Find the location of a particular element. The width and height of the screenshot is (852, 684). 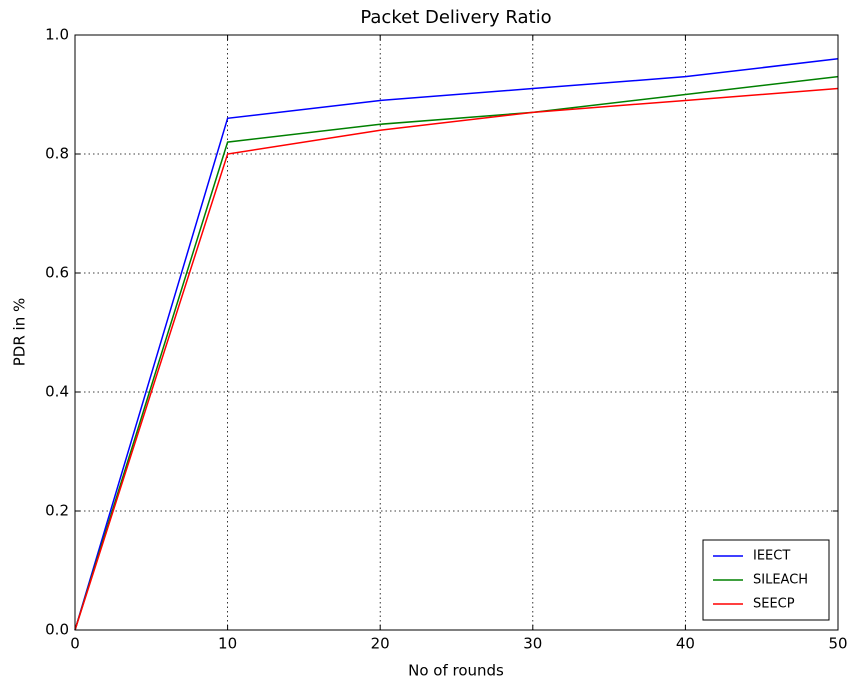

y-tick-label: 1.0 is located at coordinates (57, 35).